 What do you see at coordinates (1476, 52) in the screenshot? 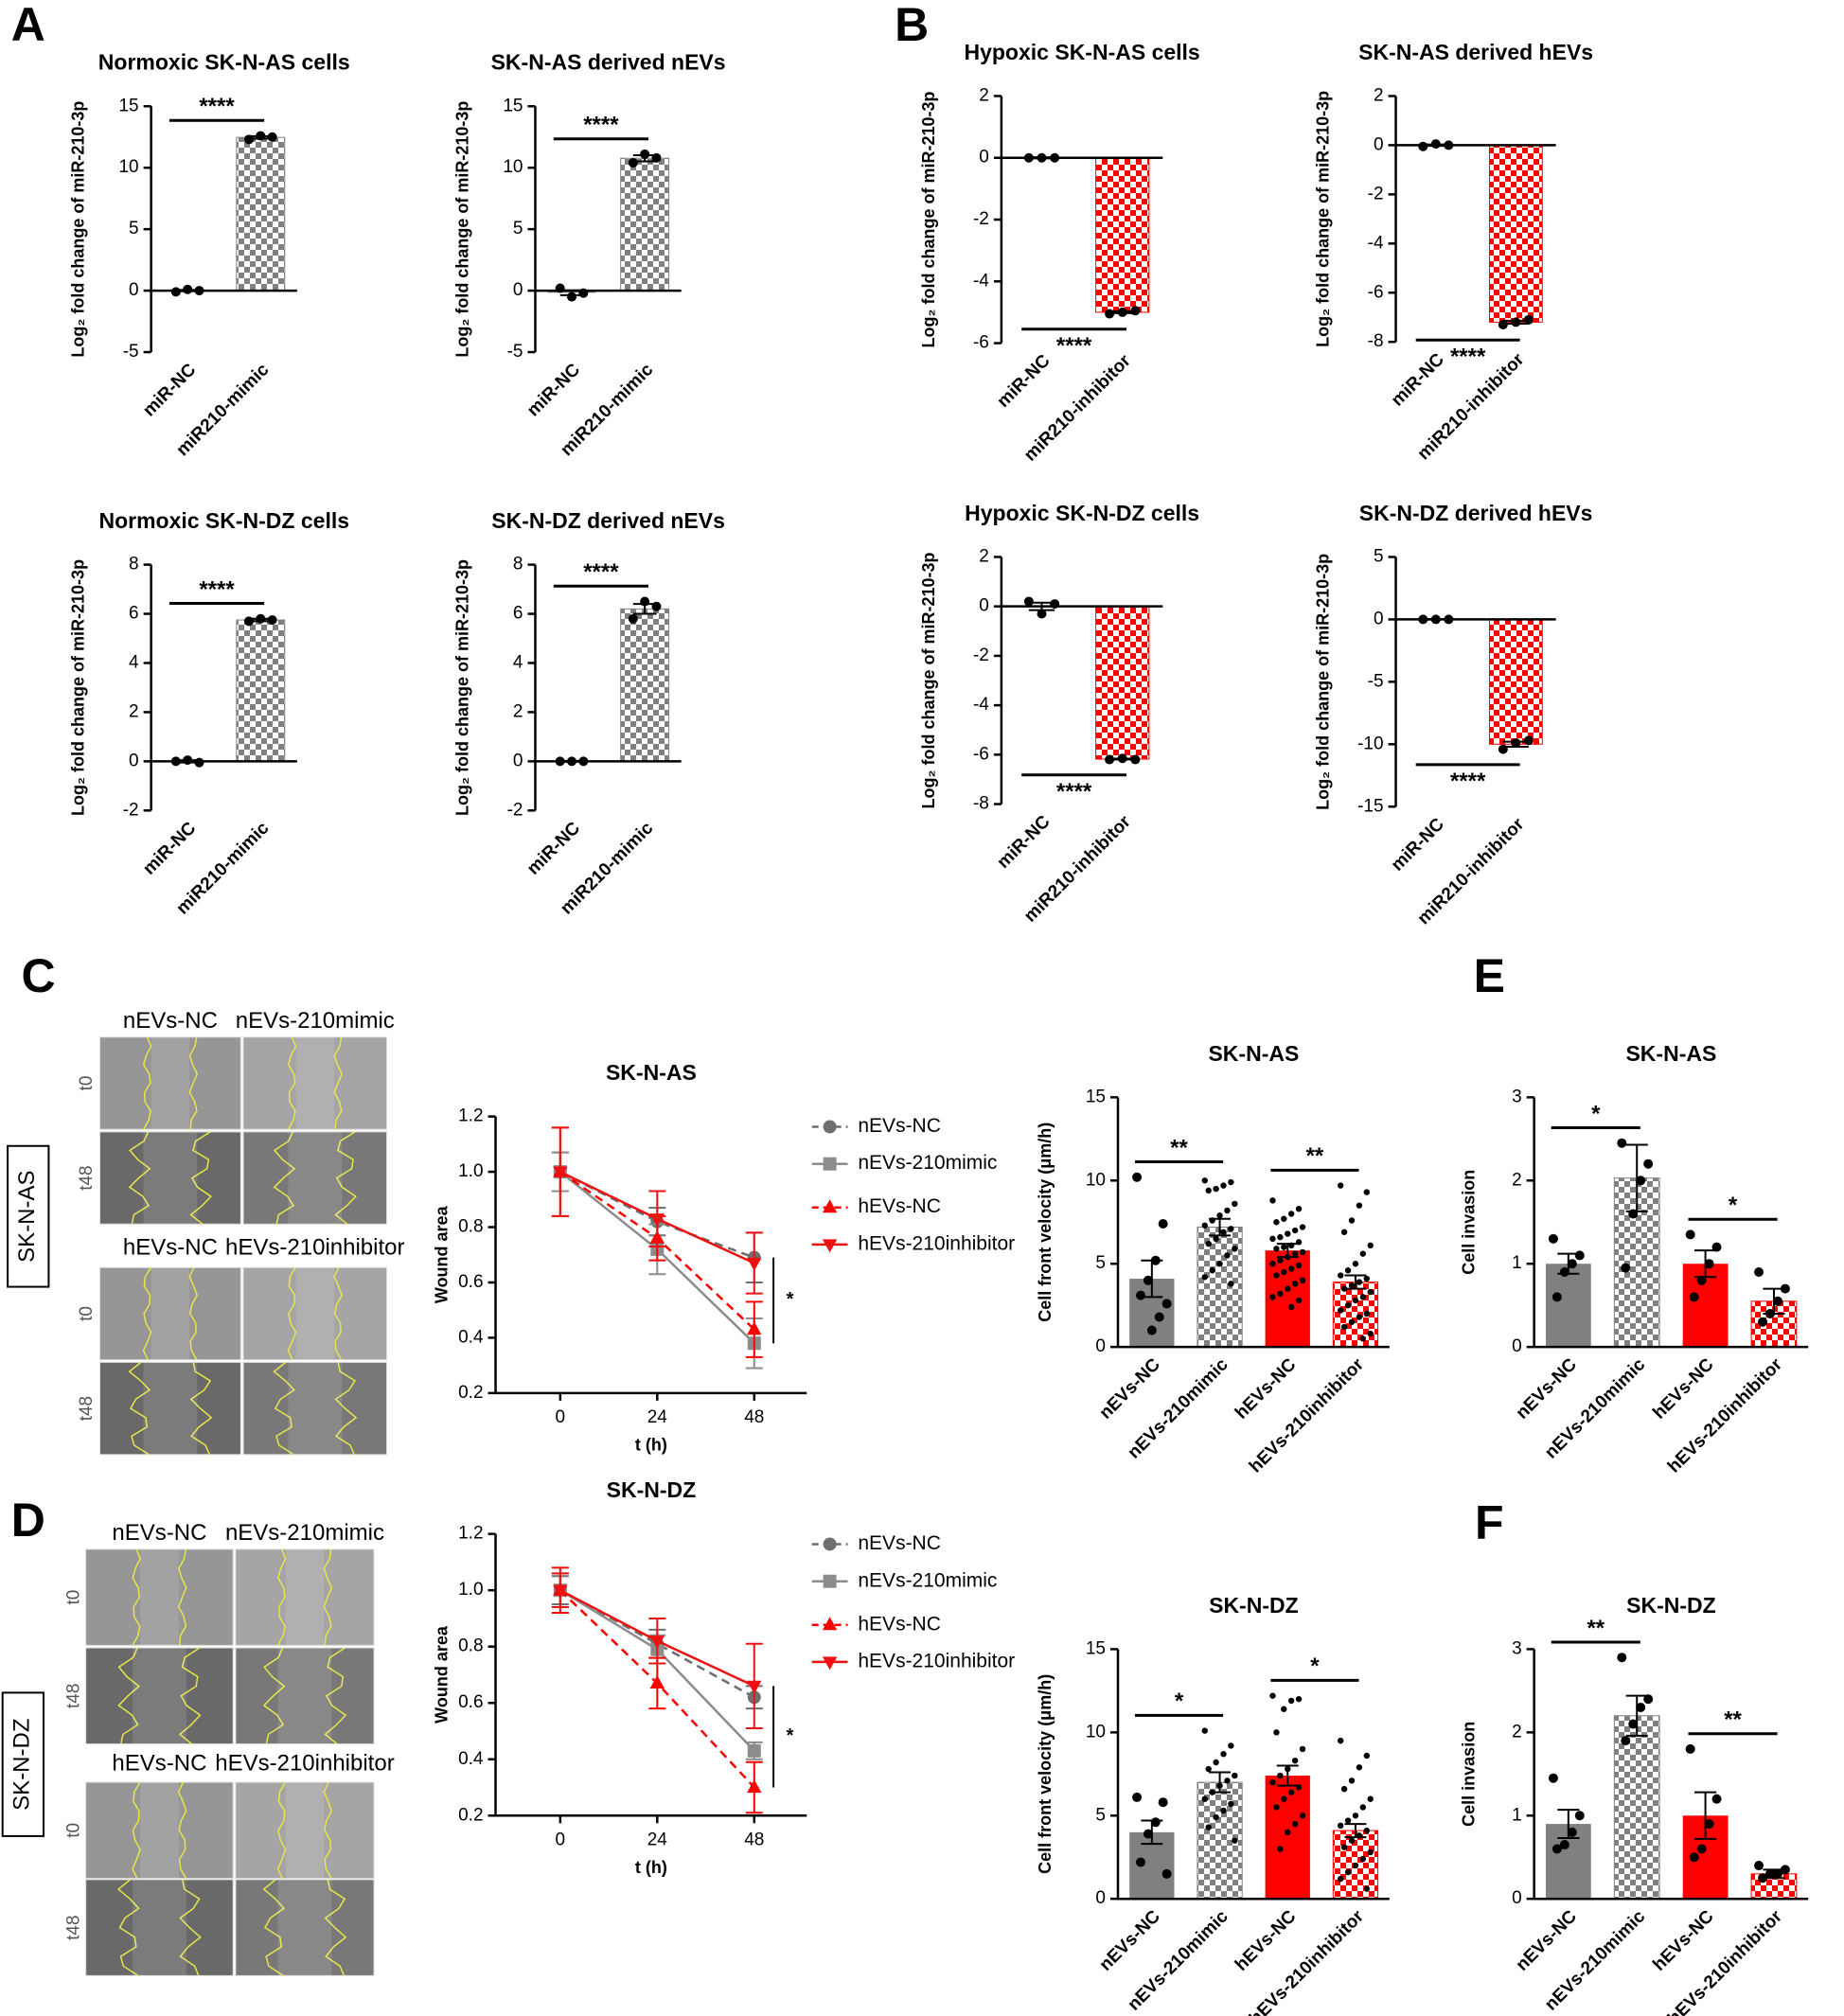
I see `chart-title: SK-N-AS derived hEVs` at bounding box center [1476, 52].